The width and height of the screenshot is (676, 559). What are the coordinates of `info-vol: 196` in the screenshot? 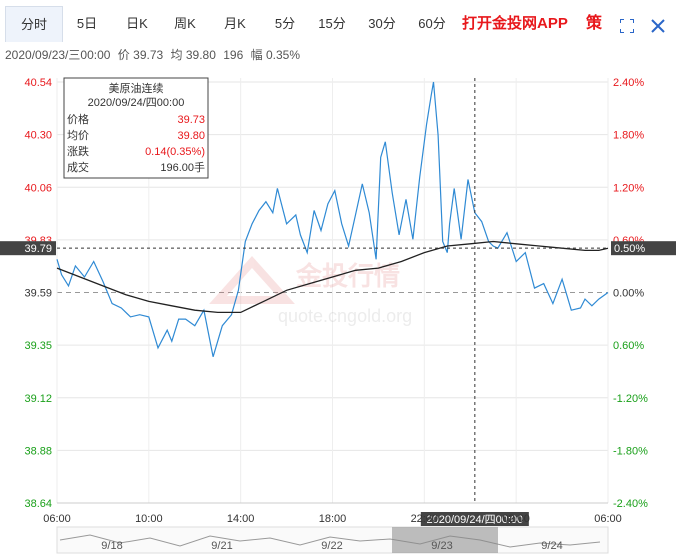 It's located at (233, 55).